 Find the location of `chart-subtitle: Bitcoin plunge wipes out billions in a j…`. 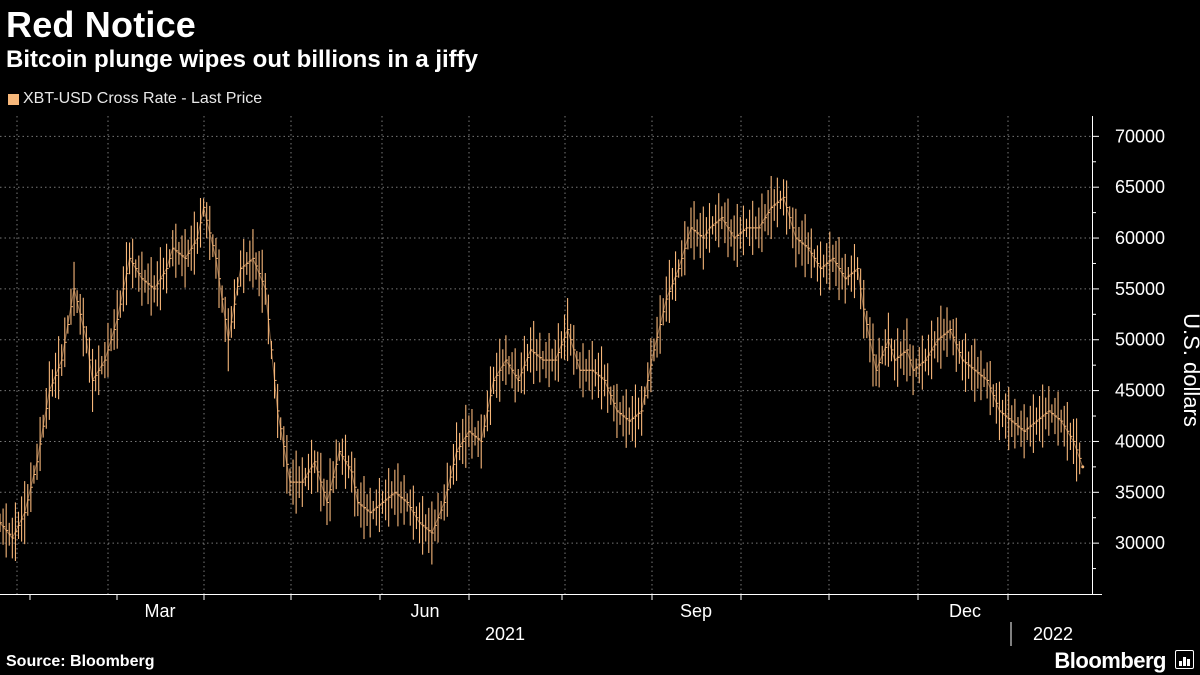

chart-subtitle: Bitcoin plunge wipes out billions in a j… is located at coordinates (242, 59).